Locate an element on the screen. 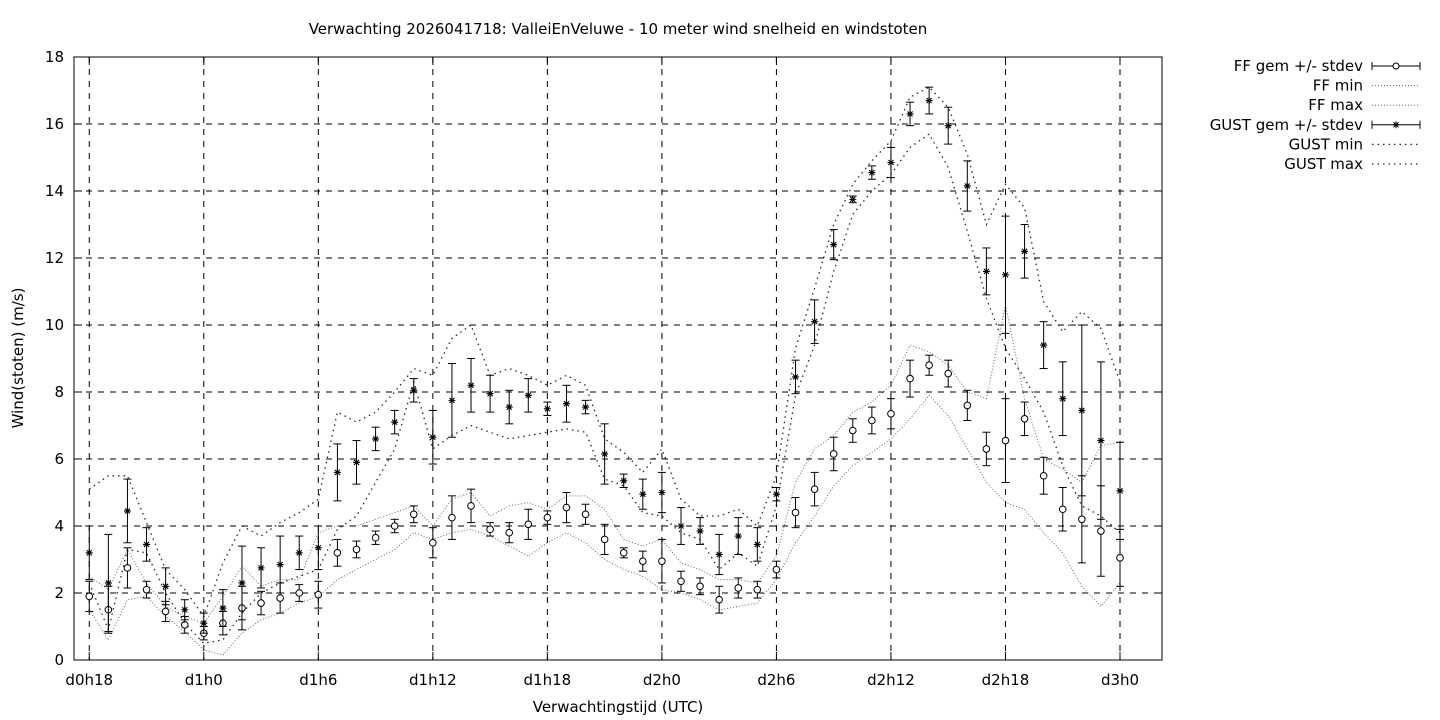 The height and width of the screenshot is (720, 1440). x-tick-label: d0h18 is located at coordinates (89, 680).